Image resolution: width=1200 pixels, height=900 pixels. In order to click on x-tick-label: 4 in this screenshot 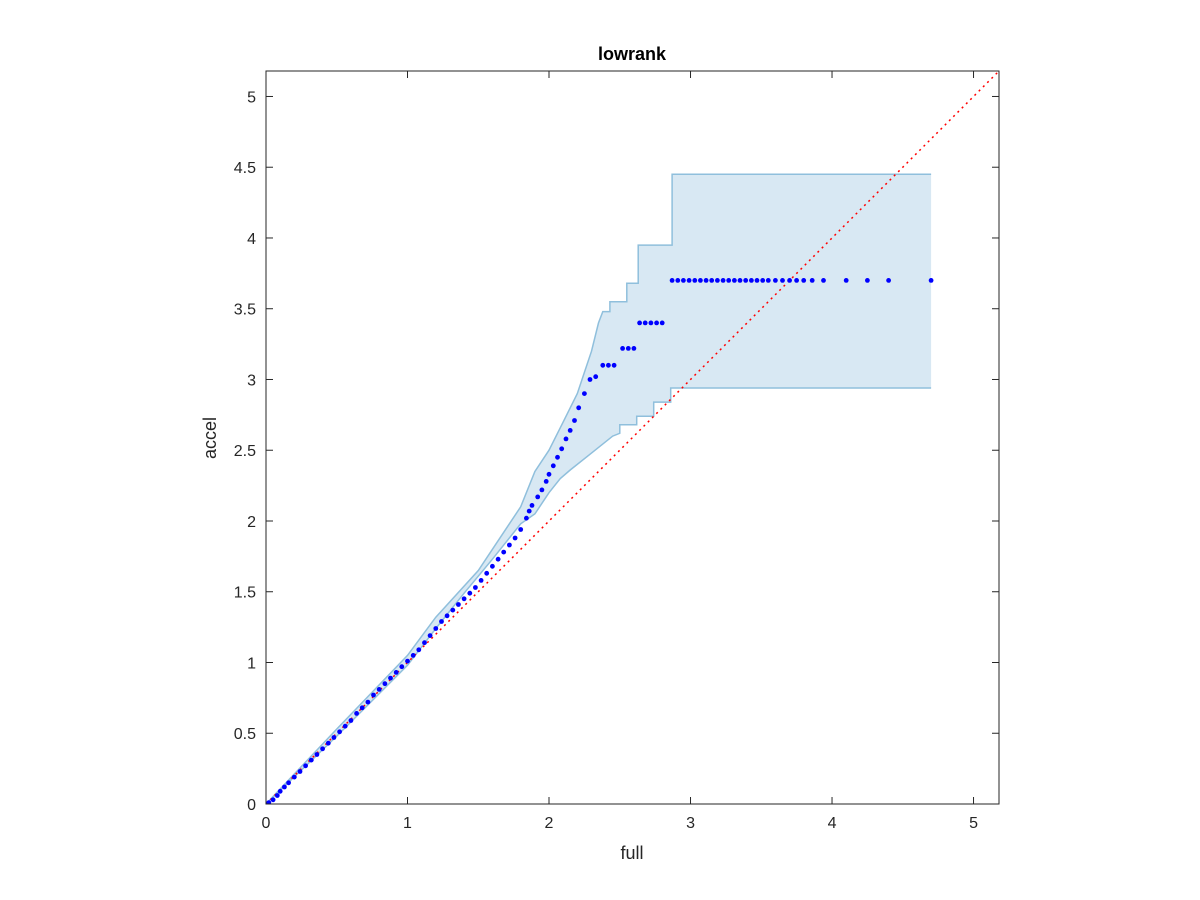, I will do `click(832, 823)`.